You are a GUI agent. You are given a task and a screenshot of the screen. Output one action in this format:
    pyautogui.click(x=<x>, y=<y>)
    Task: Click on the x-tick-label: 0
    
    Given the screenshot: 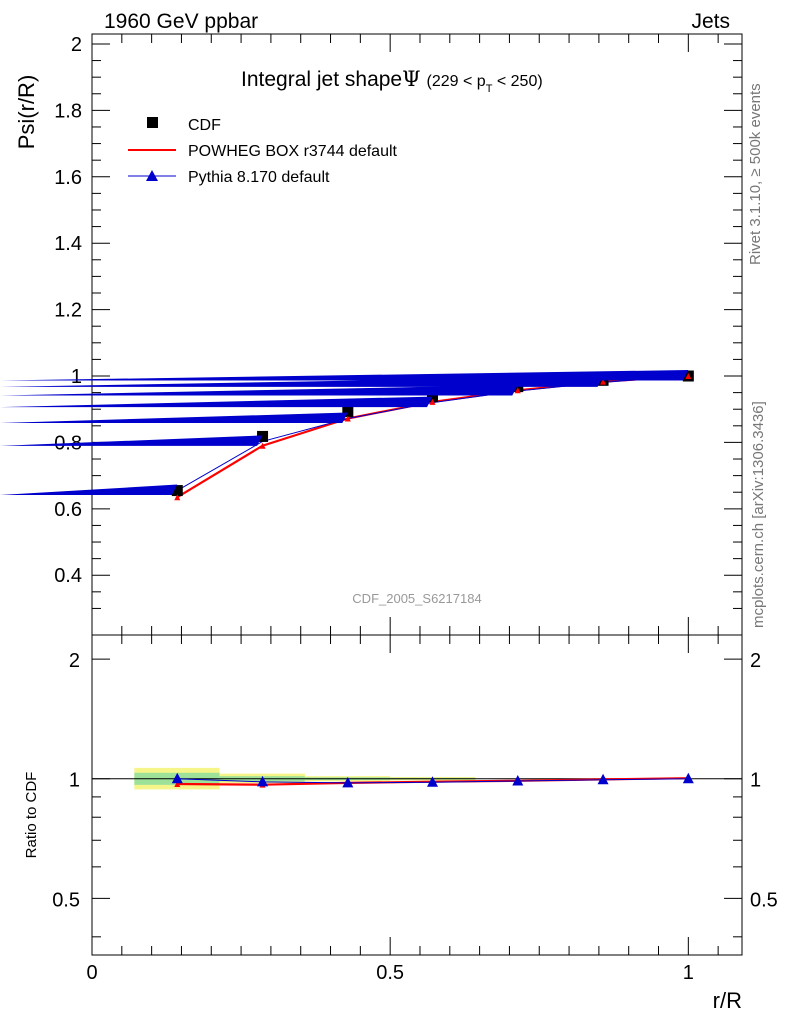 What is the action you would take?
    pyautogui.click(x=91, y=973)
    